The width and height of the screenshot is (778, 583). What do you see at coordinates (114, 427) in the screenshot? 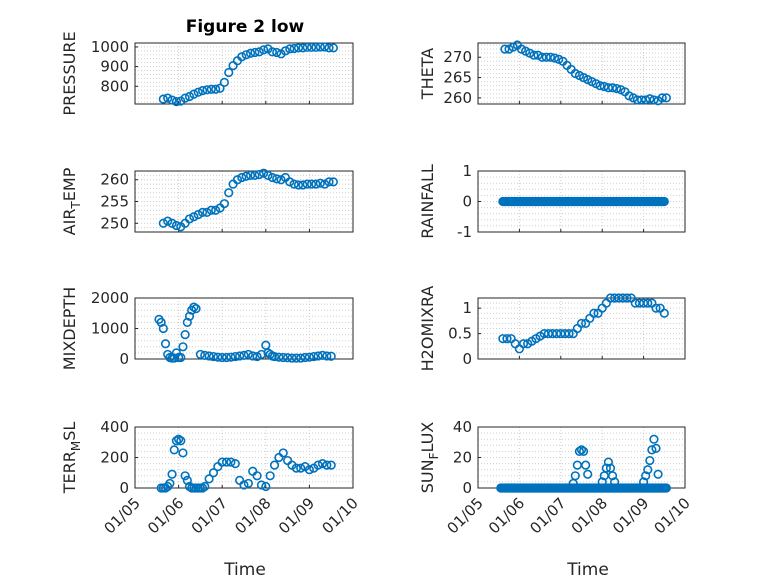
I see `y-tick-label: 400` at bounding box center [114, 427].